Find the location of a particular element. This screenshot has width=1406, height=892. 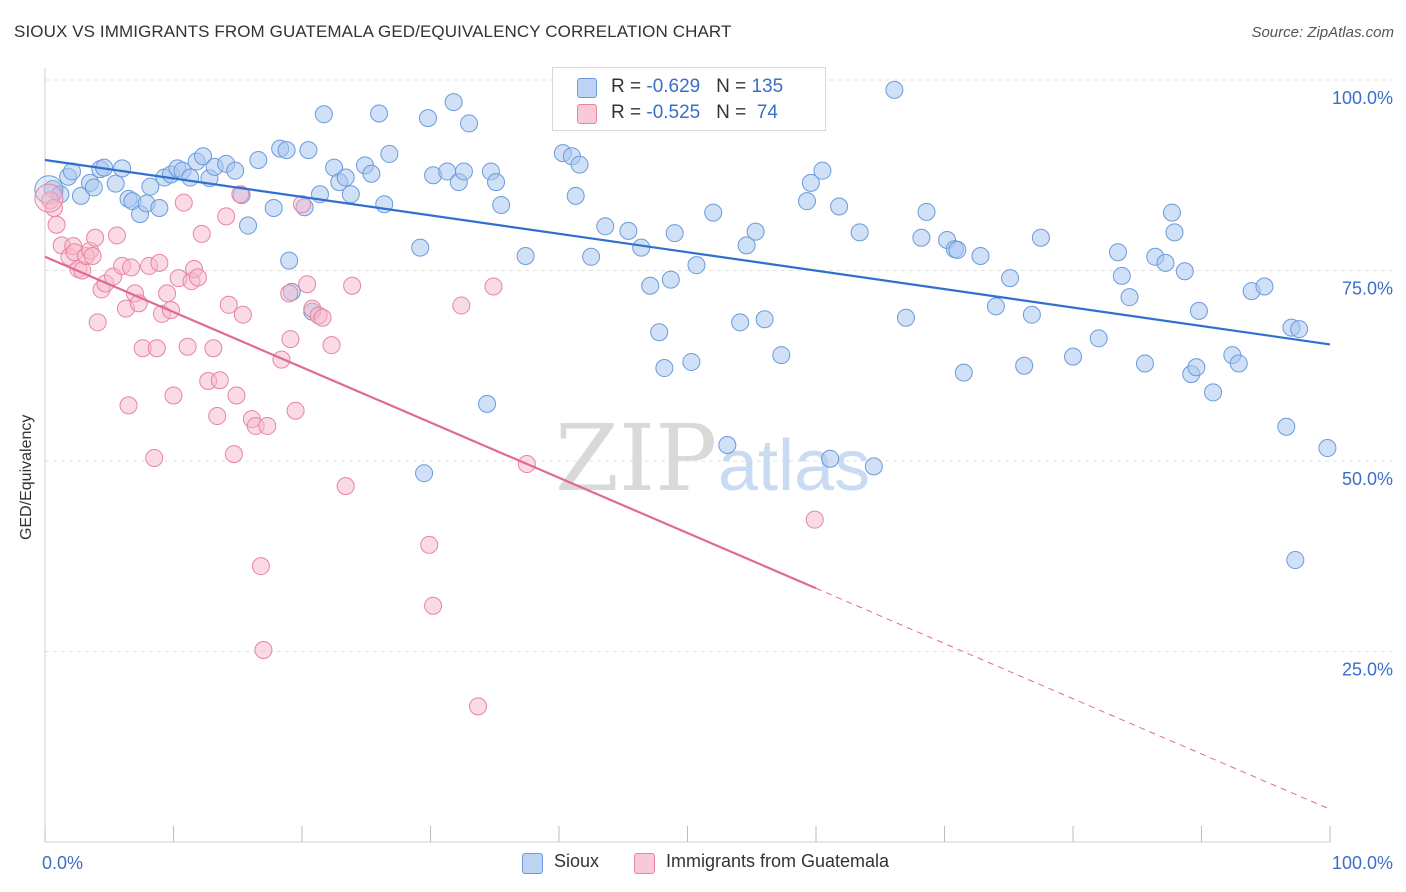

legend-r-value-guatemala: -0.525 is located at coordinates (673, 112).